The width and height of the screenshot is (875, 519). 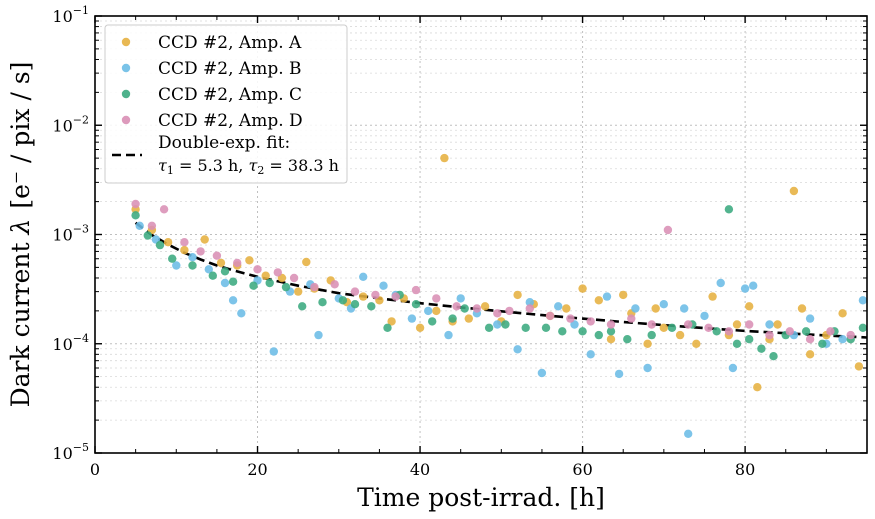 What do you see at coordinates (745, 469) in the screenshot?
I see `x-tick-label: 80` at bounding box center [745, 469].